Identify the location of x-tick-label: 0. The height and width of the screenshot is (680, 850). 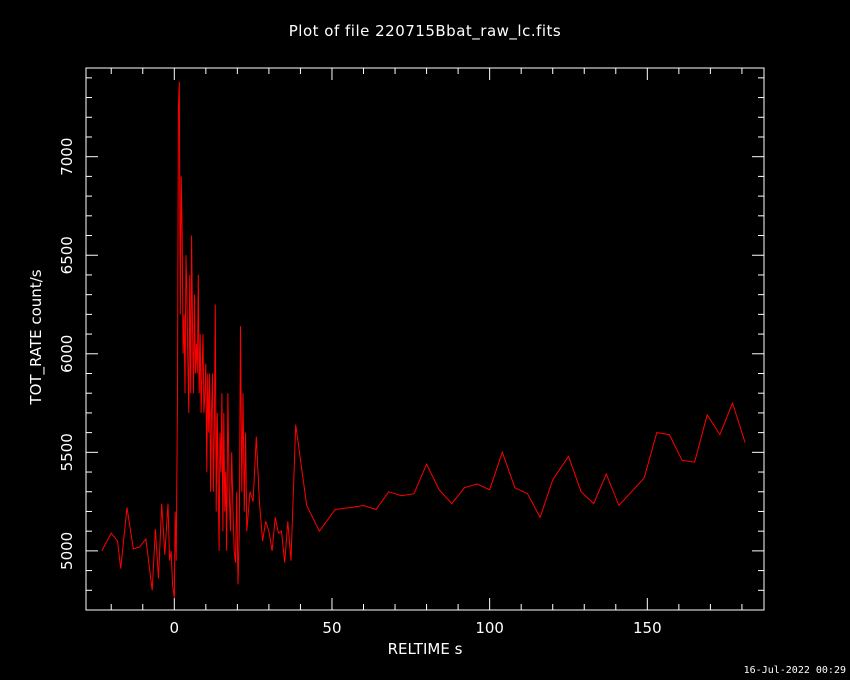
(175, 628).